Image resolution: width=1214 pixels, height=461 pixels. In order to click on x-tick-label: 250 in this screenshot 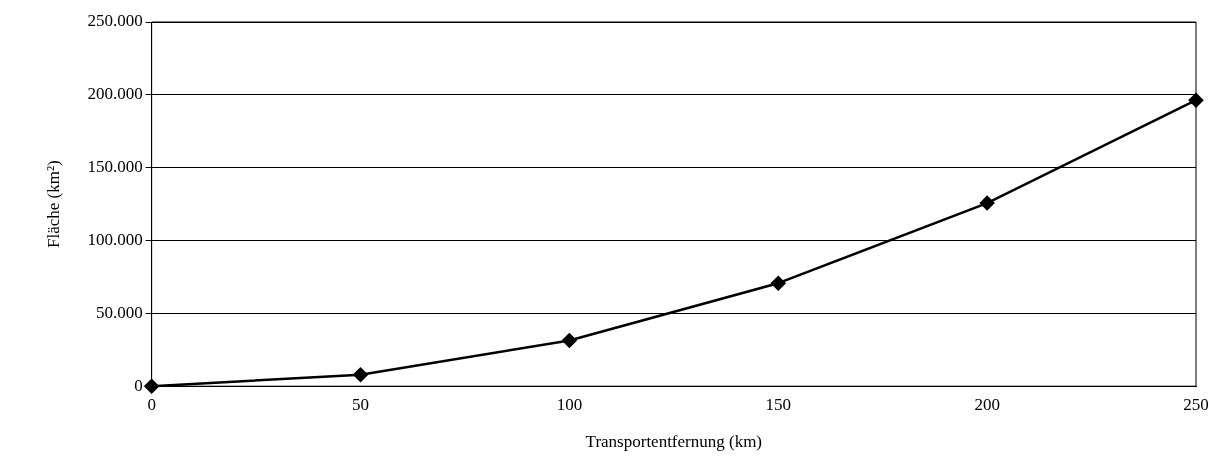, I will do `click(1196, 404)`.